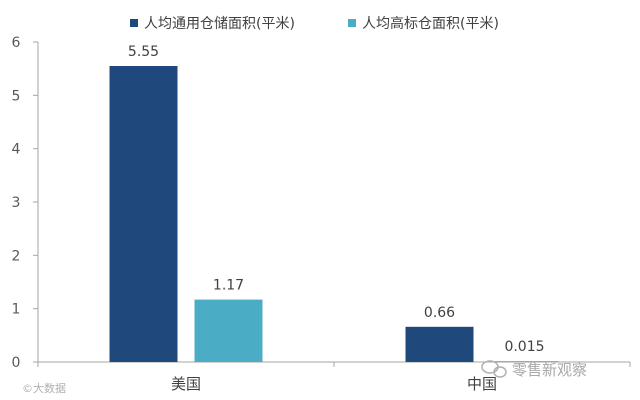 The image size is (640, 400). I want to click on watermark: ©大数据 零售新观察, so click(304, 377).